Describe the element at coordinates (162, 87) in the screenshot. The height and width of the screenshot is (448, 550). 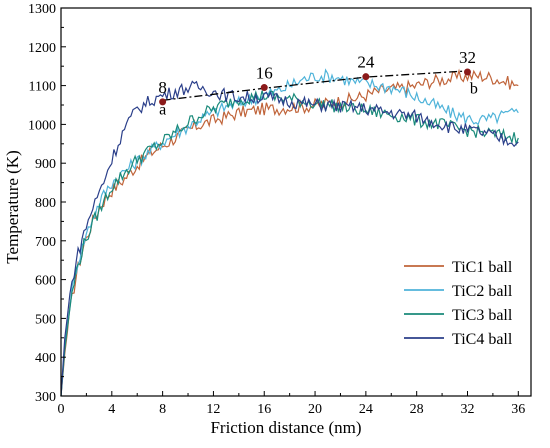
I see `marker-label-1: 8` at that location.